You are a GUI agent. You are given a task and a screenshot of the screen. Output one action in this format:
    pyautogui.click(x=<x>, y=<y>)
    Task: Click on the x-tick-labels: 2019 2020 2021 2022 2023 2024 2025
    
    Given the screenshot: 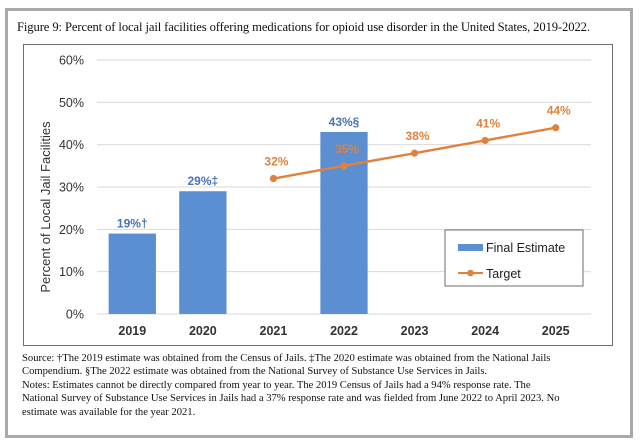 What is the action you would take?
    pyautogui.click(x=343, y=331)
    